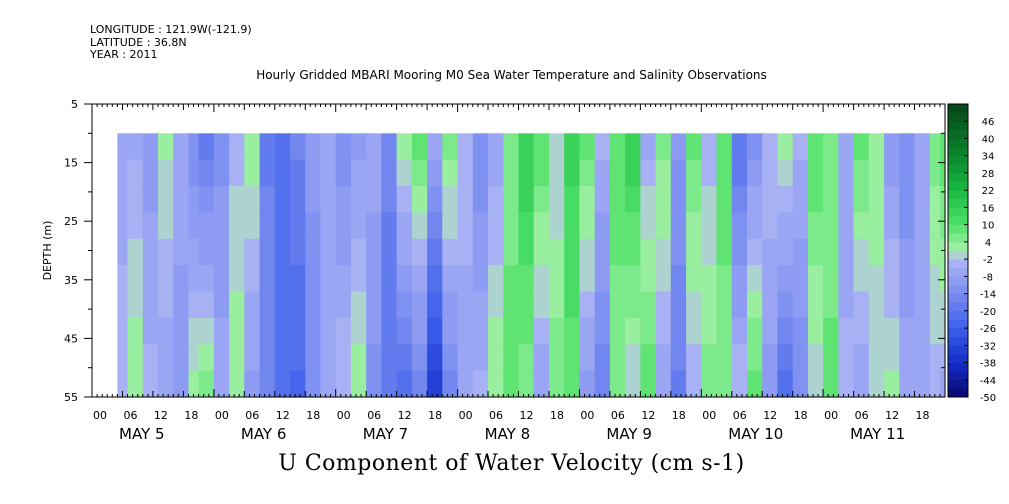  What do you see at coordinates (988, 243) in the screenshot?
I see `colorbar-label: 4` at bounding box center [988, 243].